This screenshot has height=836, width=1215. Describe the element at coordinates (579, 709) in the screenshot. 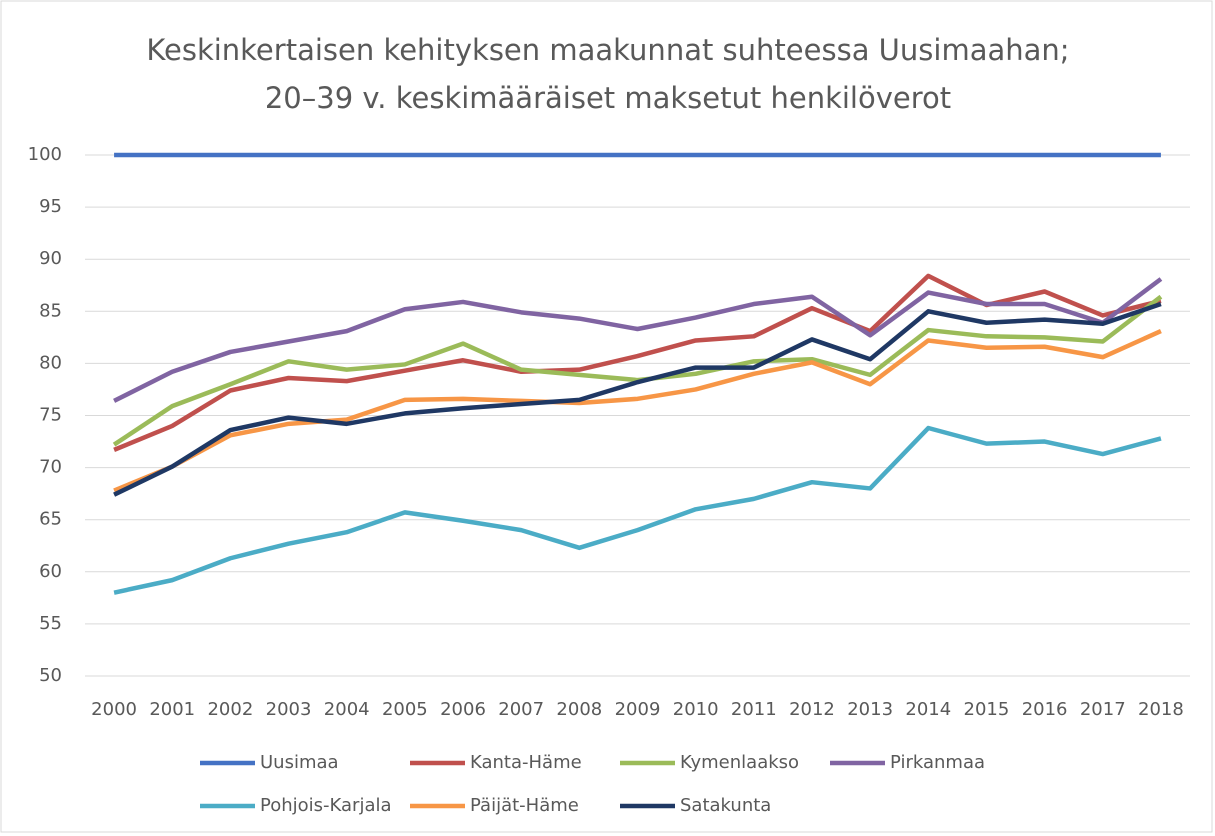

I see `x-tick-label: 2008` at that location.